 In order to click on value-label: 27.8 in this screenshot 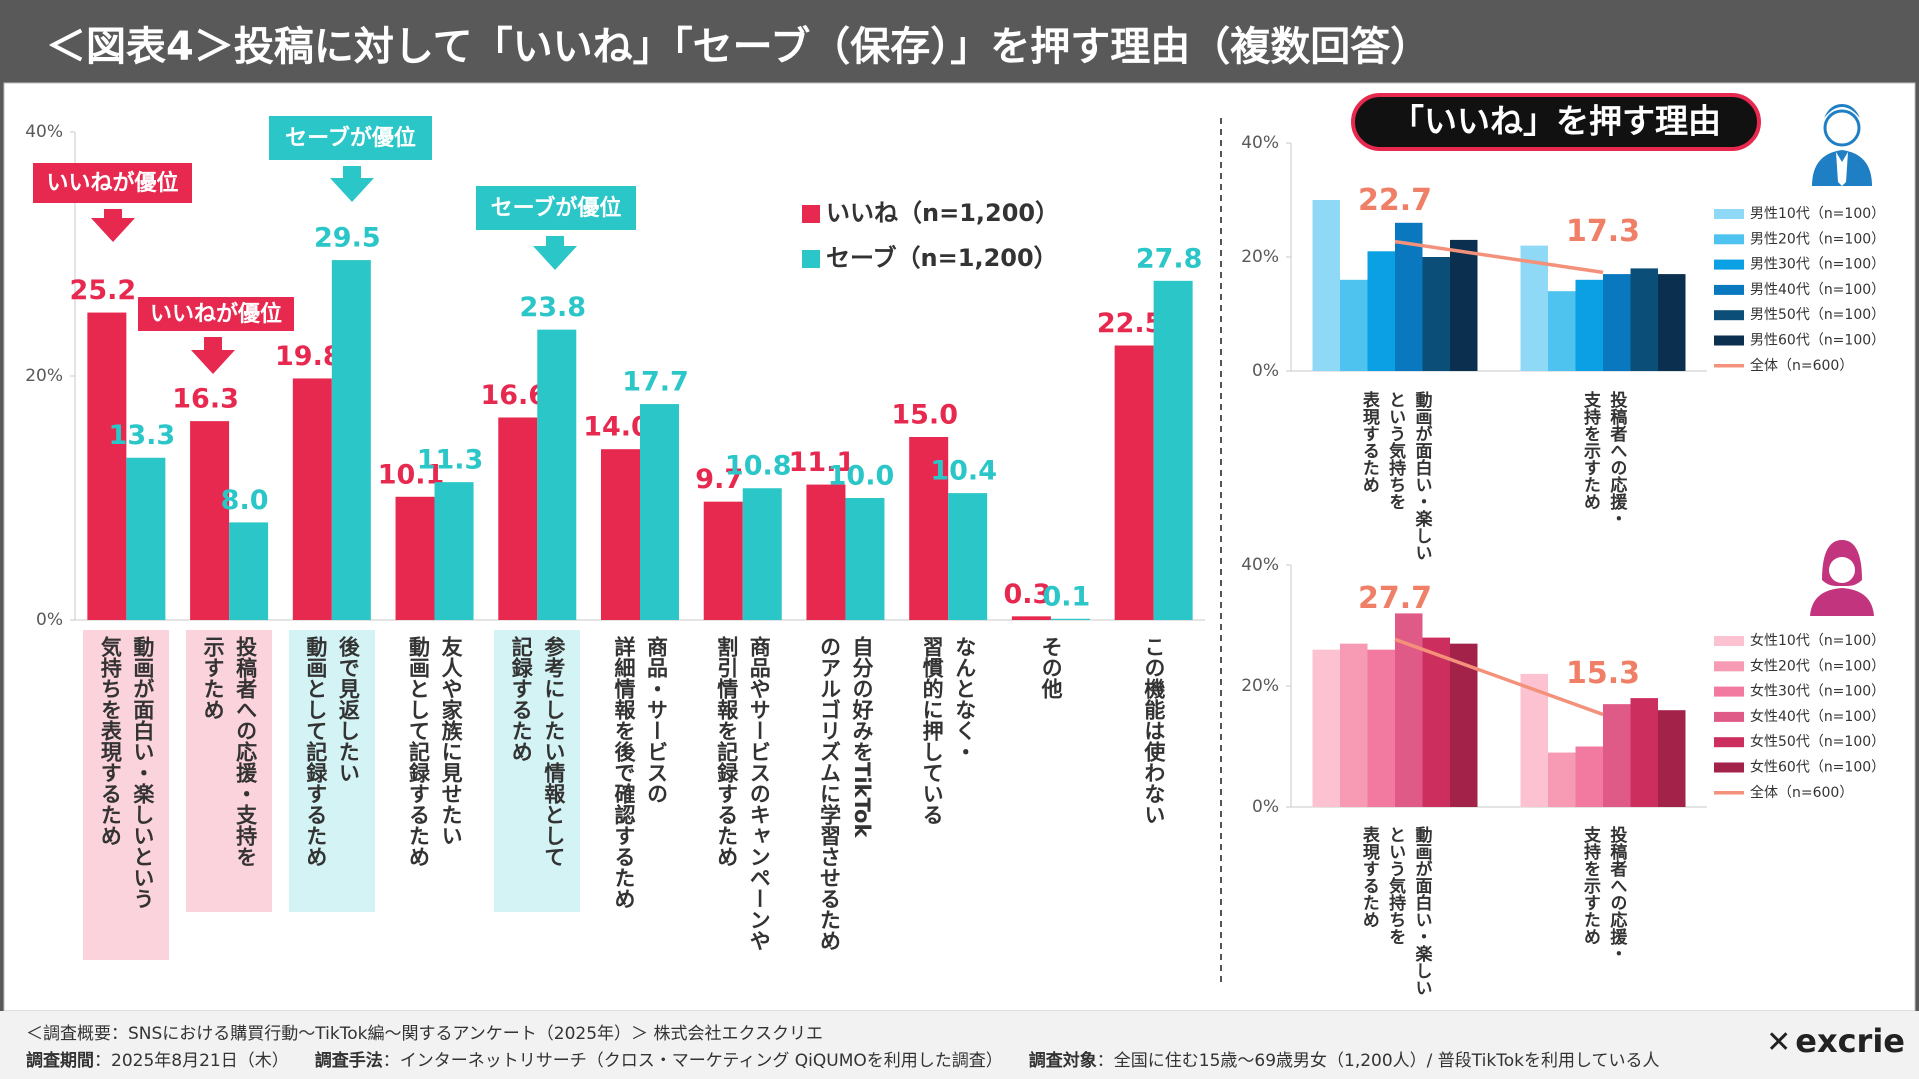, I will do `click(1169, 258)`.